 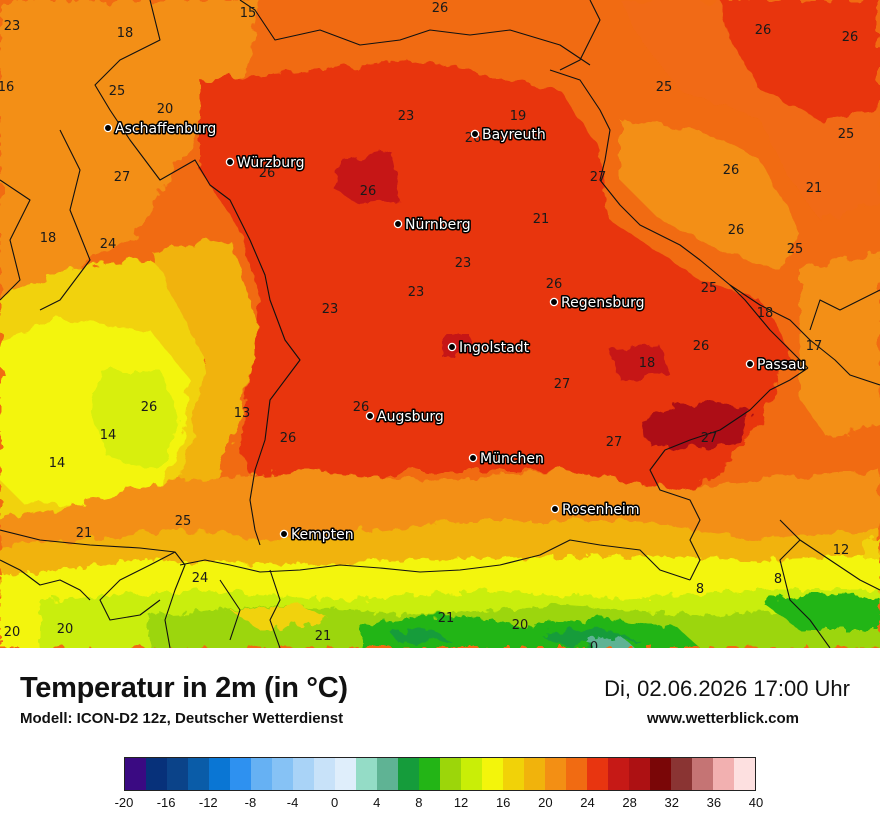 What do you see at coordinates (165, 129) in the screenshot?
I see `city-label: Aschaffenburg` at bounding box center [165, 129].